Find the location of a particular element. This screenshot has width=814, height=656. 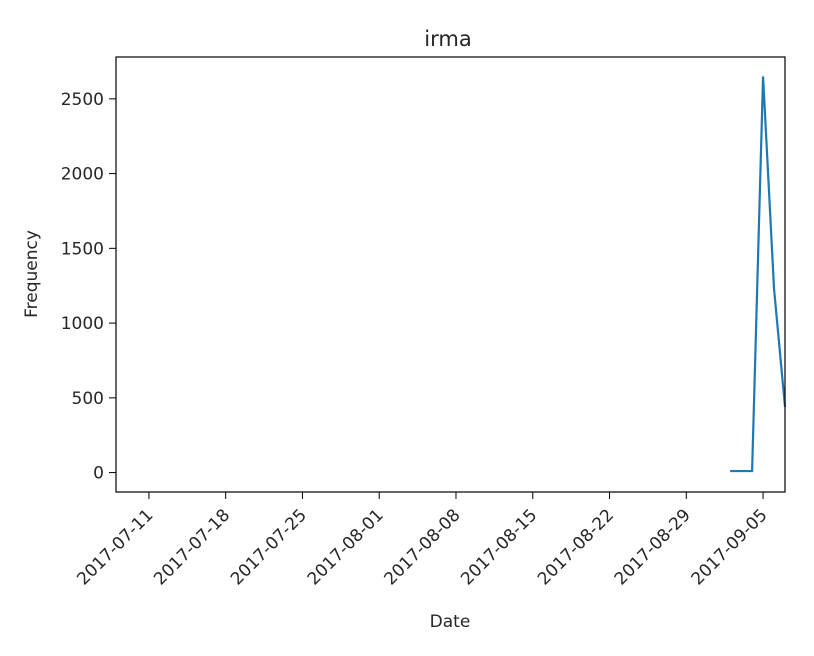

x-tick-label: 2017-08-08 is located at coordinates (423, 547).